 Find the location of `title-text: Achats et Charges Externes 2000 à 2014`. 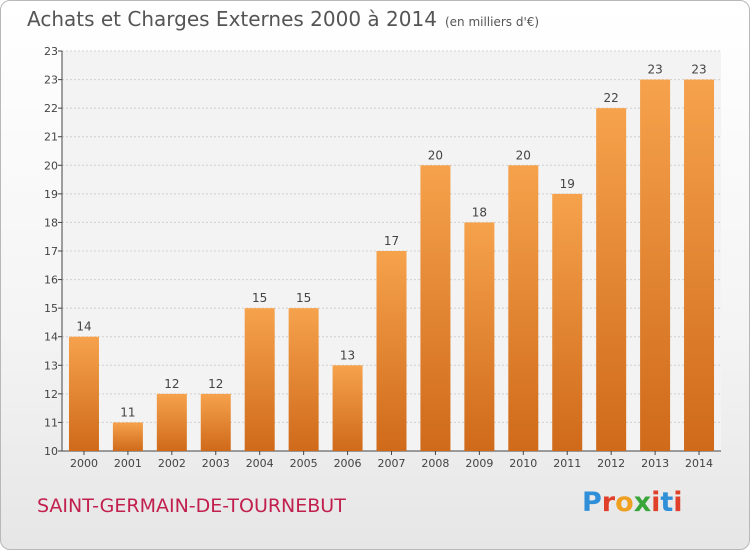

title-text: Achats et Charges Externes 2000 à 2014 is located at coordinates (232, 19).